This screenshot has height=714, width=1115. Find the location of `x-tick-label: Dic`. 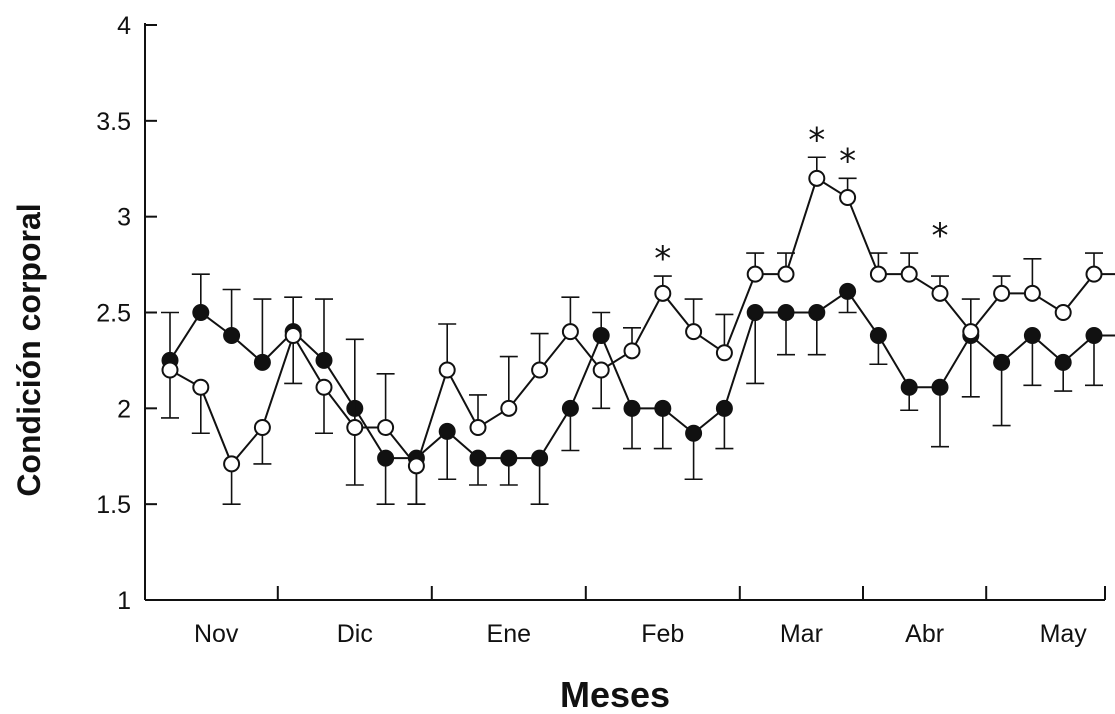

x-tick-label: Dic is located at coordinates (355, 634).